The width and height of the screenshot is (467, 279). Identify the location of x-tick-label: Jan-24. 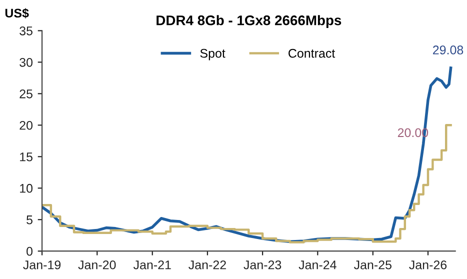
(317, 265).